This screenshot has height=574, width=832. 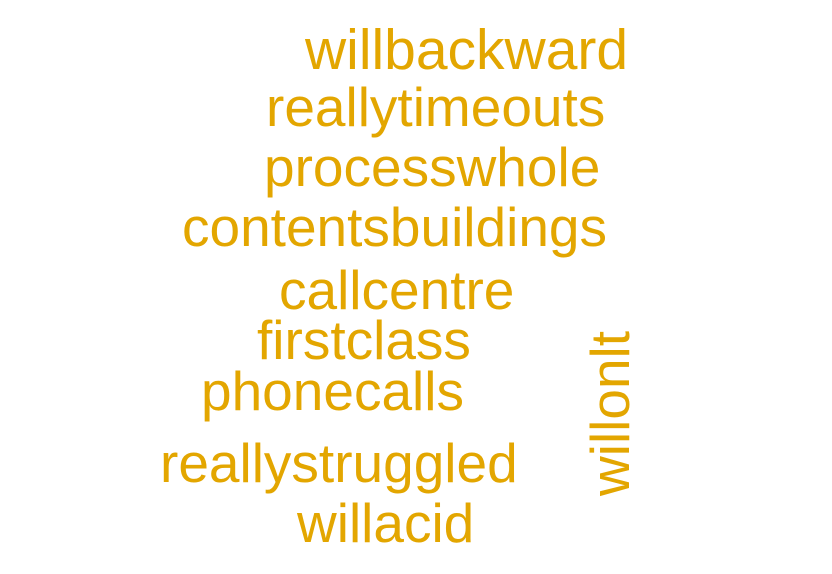 What do you see at coordinates (332, 391) in the screenshot?
I see `word-phonecalls: phonecalls` at bounding box center [332, 391].